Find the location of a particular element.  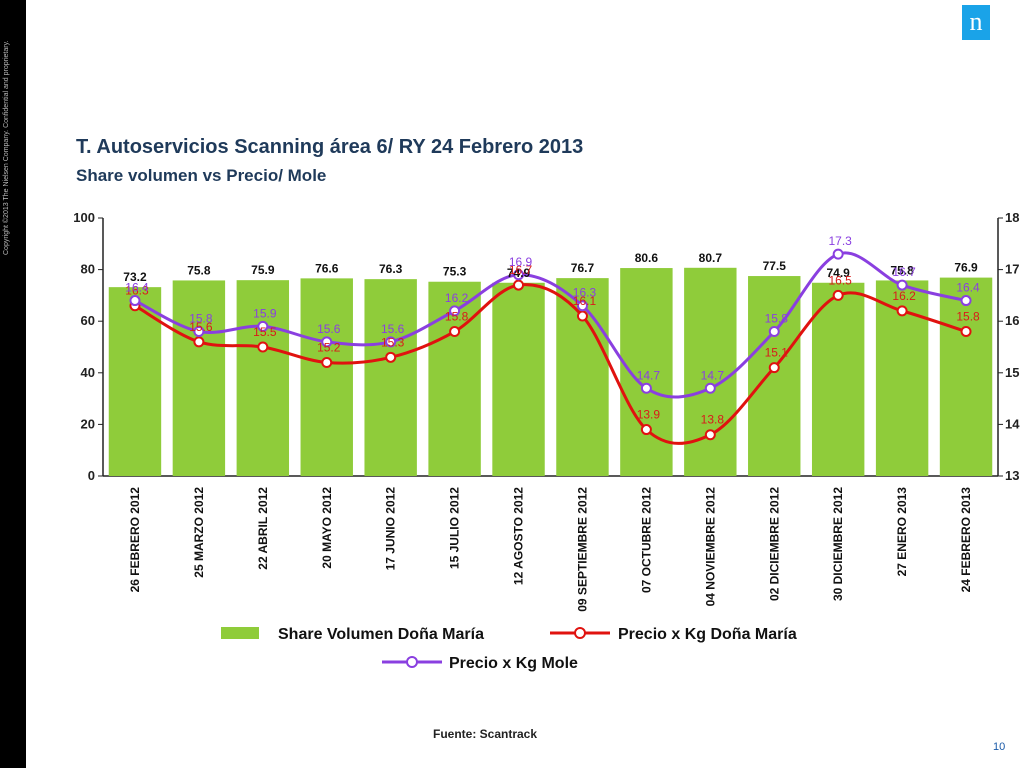

purple-value-label: 16.9 is located at coordinates (521, 262).